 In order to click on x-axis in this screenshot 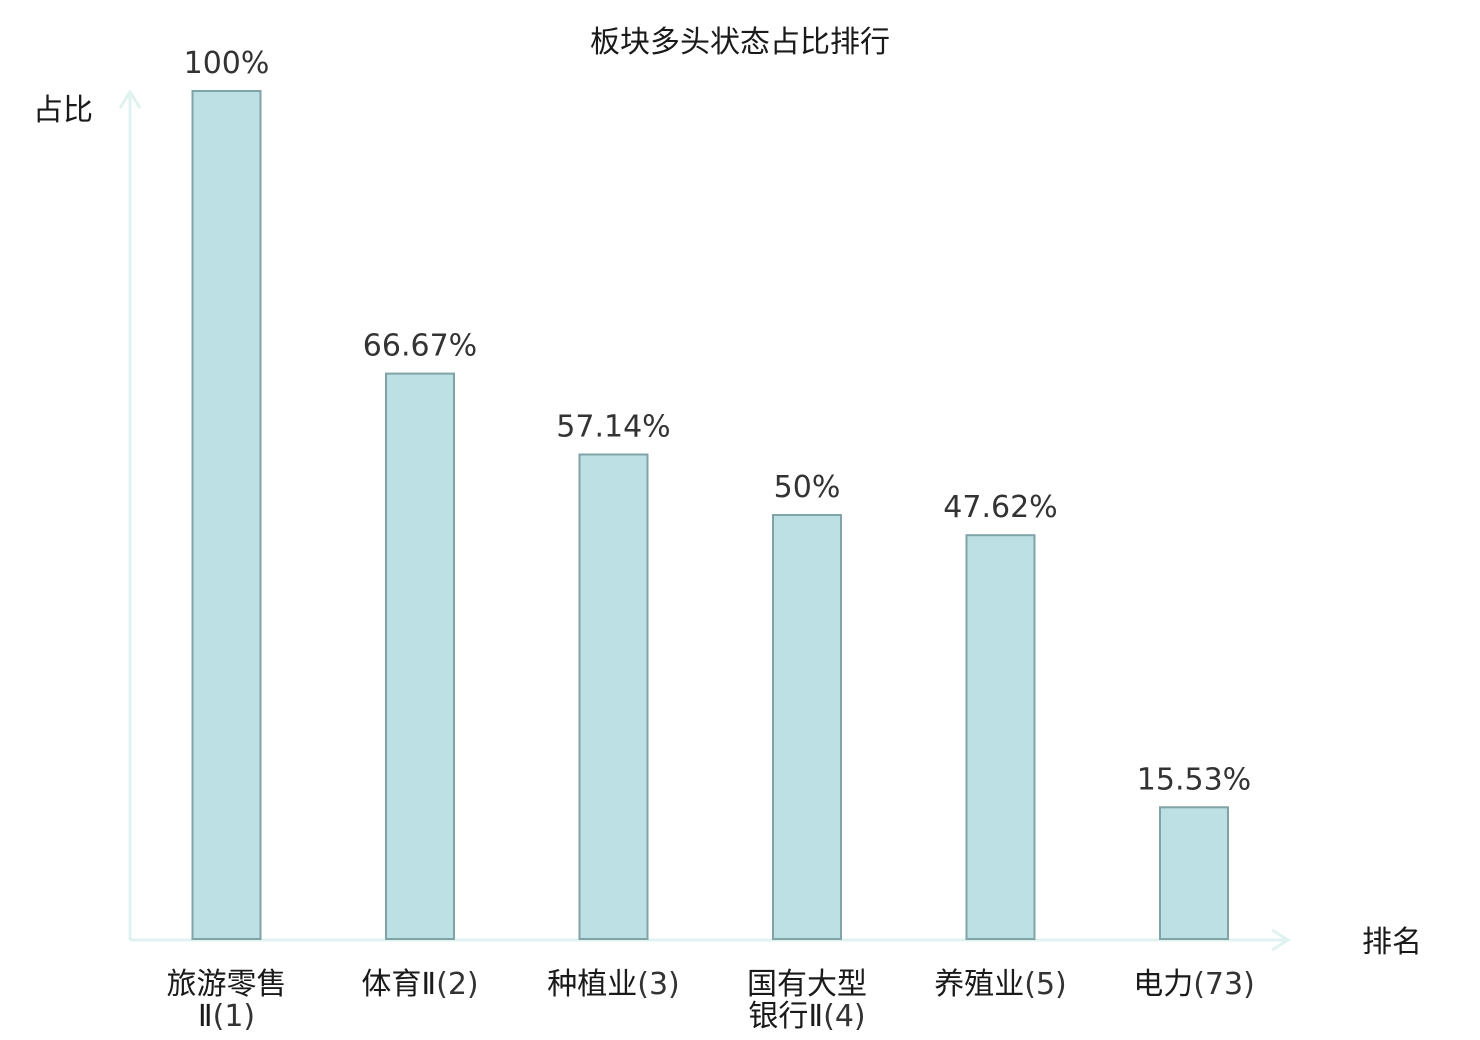, I will do `click(710, 940)`.